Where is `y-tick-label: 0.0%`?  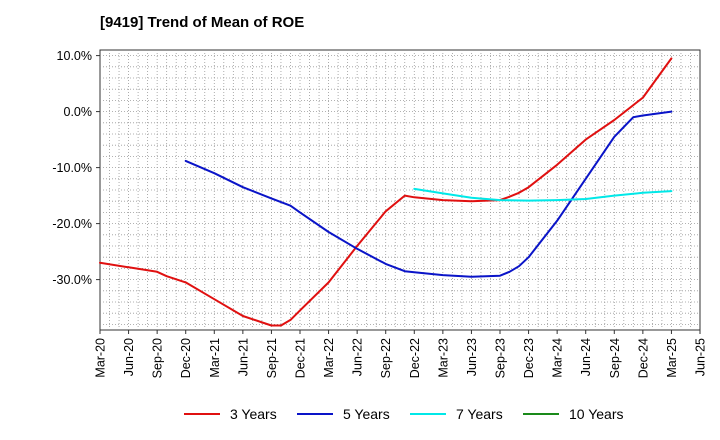 y-tick-label: 0.0% is located at coordinates (78, 112).